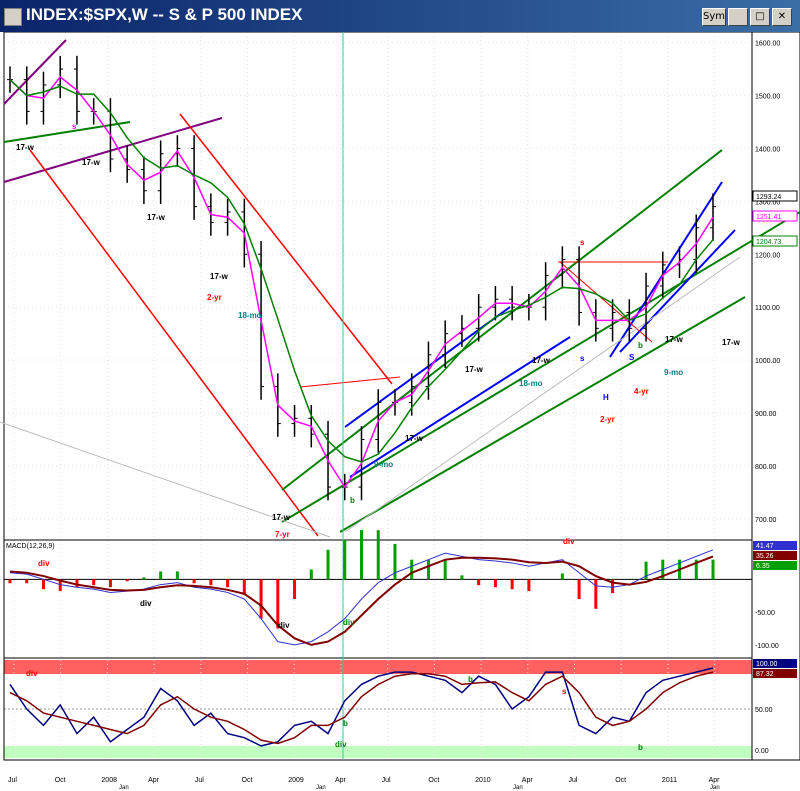 The width and height of the screenshot is (800, 791). I want to click on y-tick-label: 1000.00, so click(767, 361).